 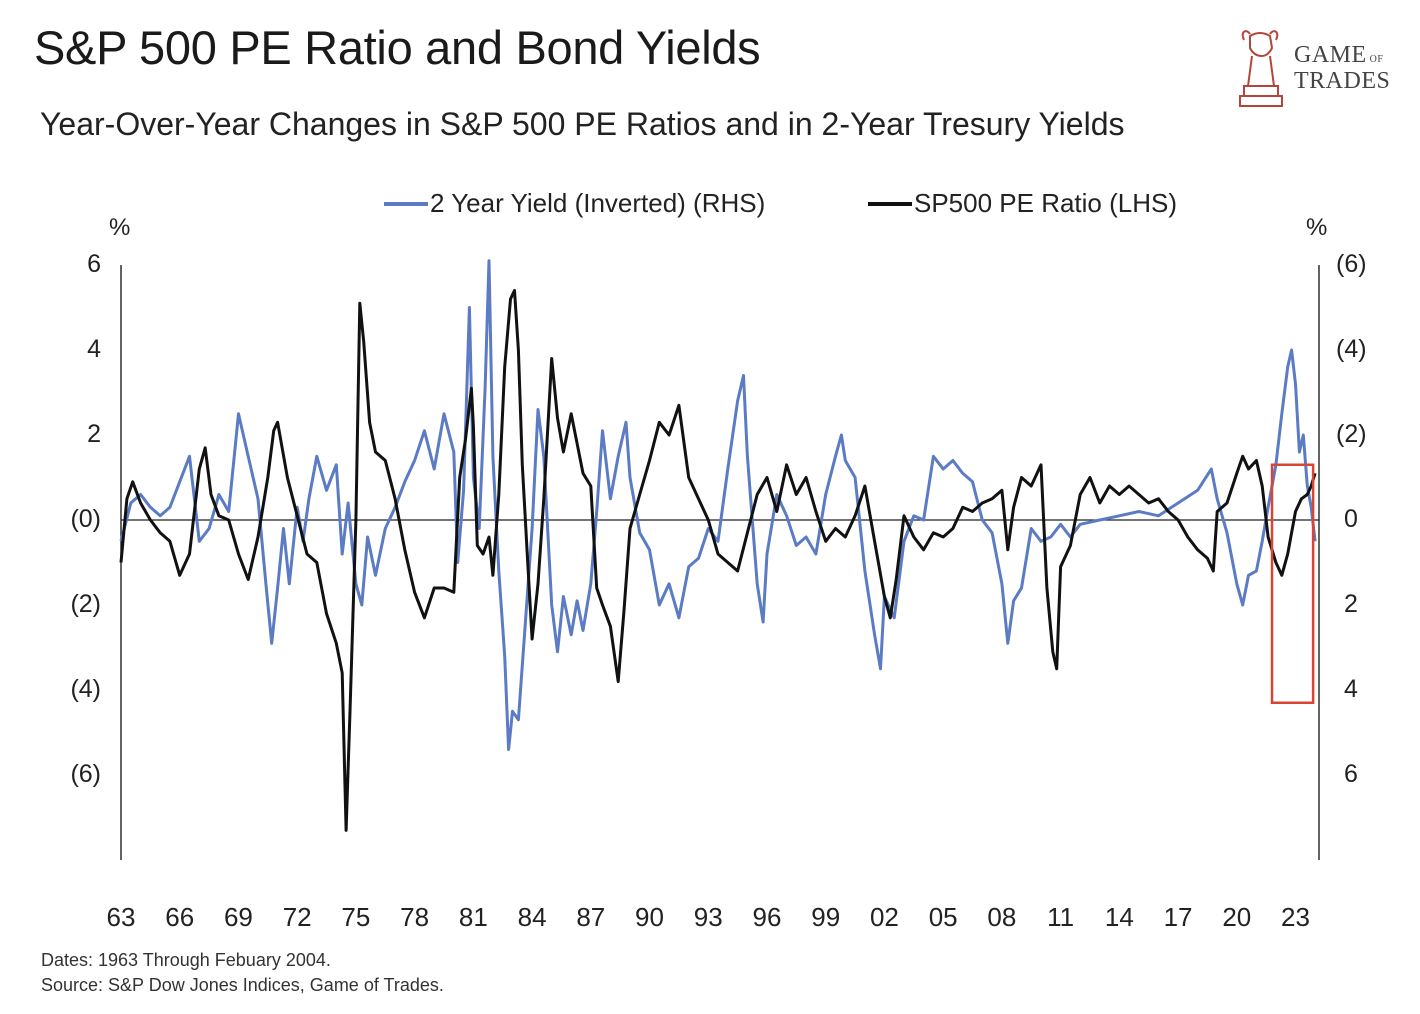 What do you see at coordinates (1295, 917) in the screenshot?
I see `x-tick-label: 23` at bounding box center [1295, 917].